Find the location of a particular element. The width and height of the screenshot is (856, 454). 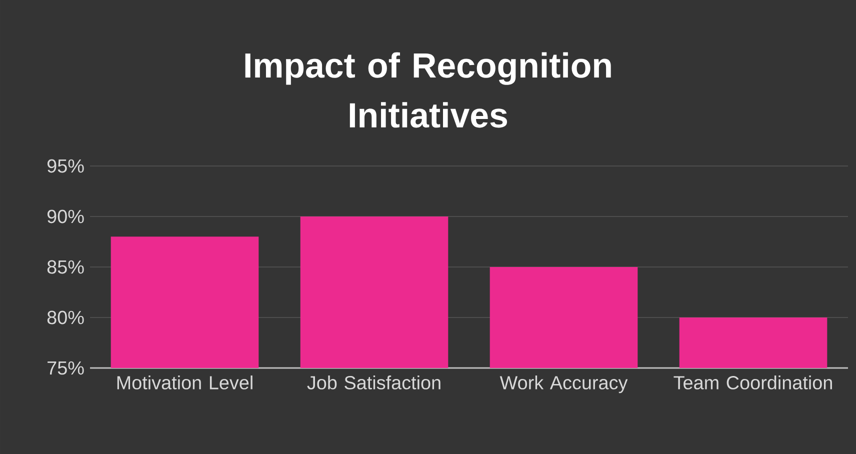

y-tick-label: 85% is located at coordinates (65, 267).